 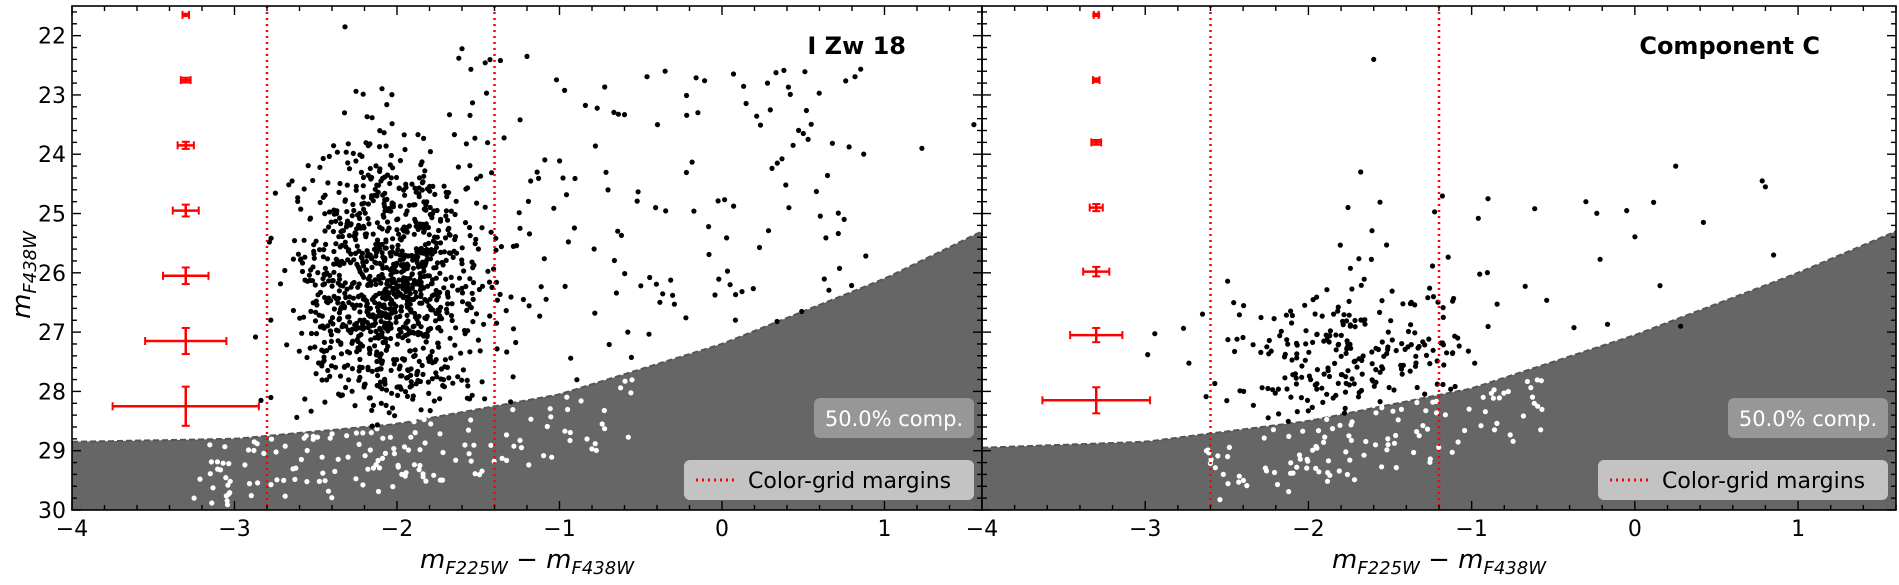 What do you see at coordinates (185, 14) in the screenshot?
I see `error-bar` at bounding box center [185, 14].